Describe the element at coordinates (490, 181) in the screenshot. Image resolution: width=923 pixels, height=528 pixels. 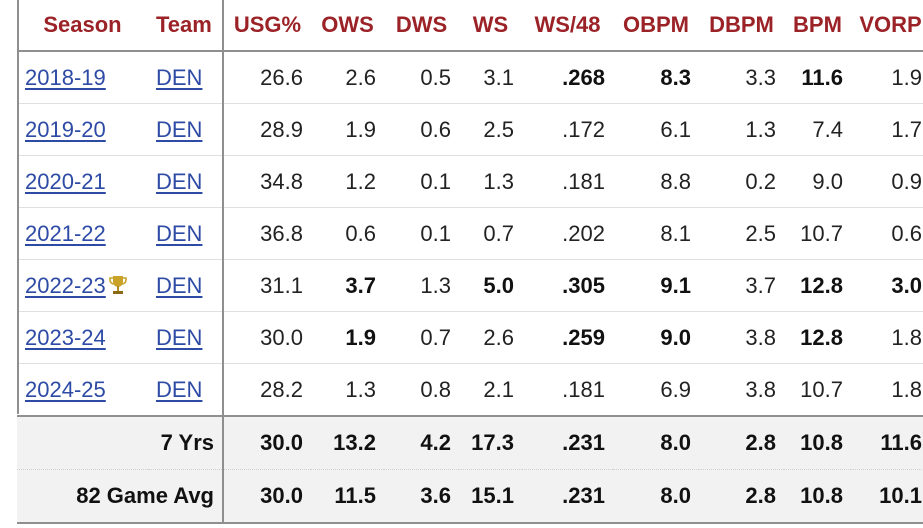
I see `stat-cell-ws: 1.3` at that location.